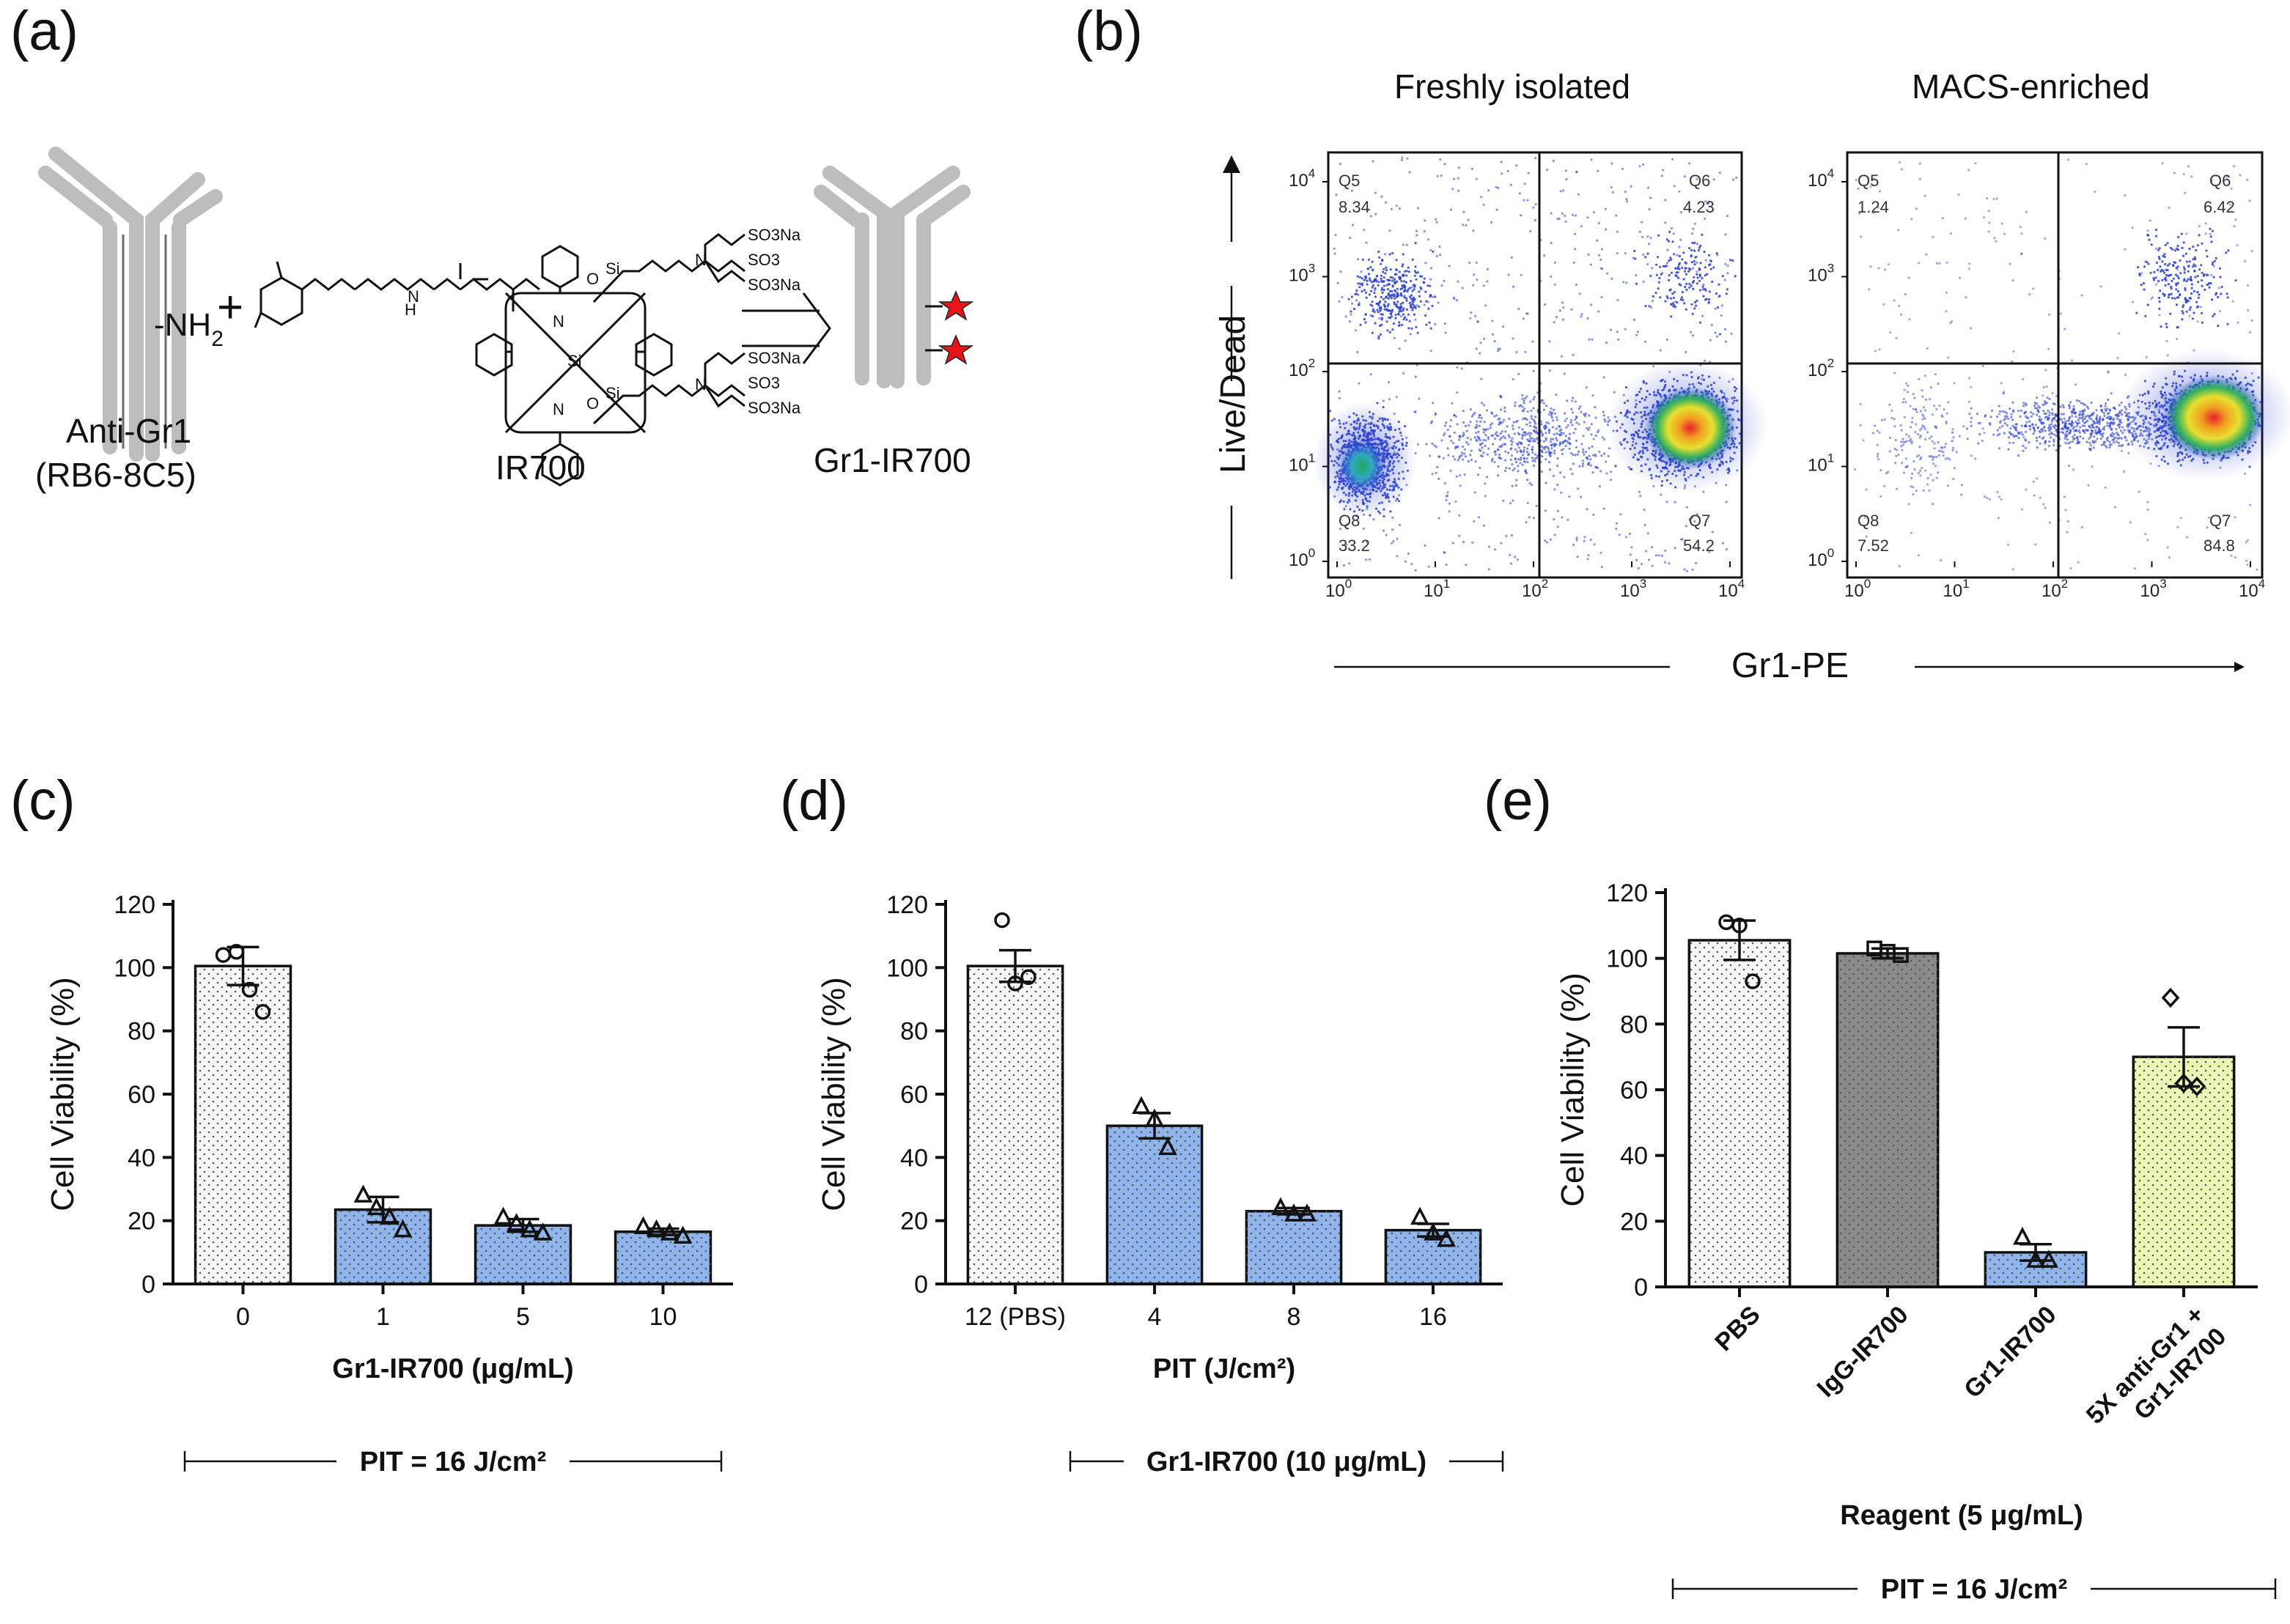  Describe the element at coordinates (1109, 31) in the screenshot. I see `panel-label-b: (b)` at that location.